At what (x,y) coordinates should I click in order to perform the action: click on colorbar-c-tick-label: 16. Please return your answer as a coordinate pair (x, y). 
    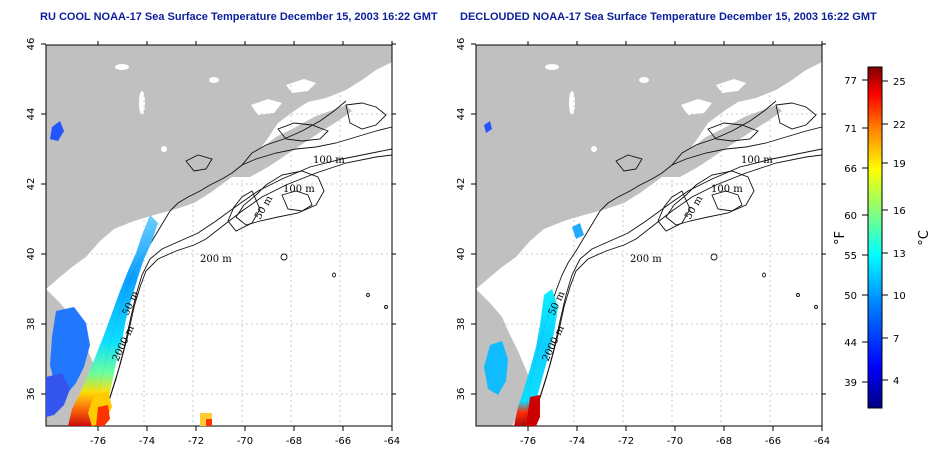
    Looking at the image, I should click on (899, 211).